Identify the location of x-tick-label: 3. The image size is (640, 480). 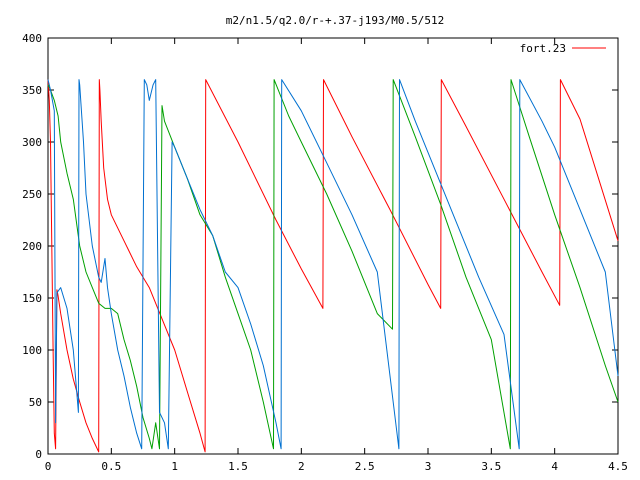
(428, 466).